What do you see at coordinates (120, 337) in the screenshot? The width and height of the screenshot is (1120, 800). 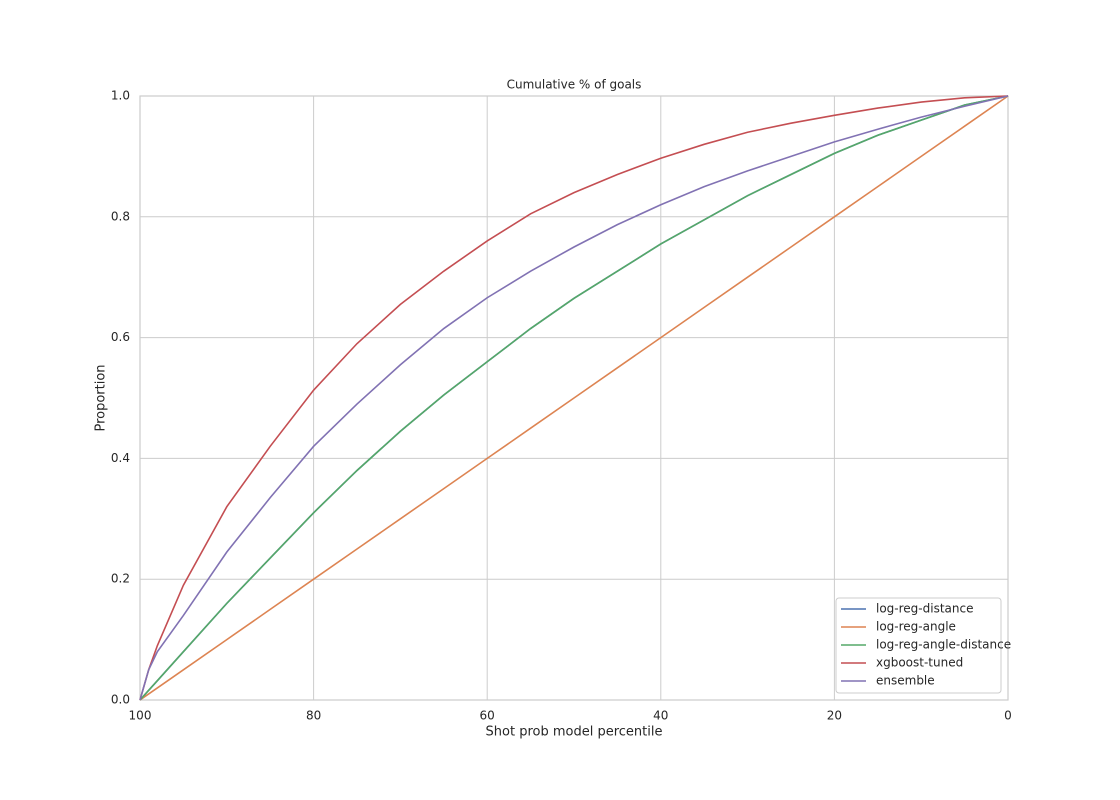 I see `y-tick-label: 0.6` at bounding box center [120, 337].